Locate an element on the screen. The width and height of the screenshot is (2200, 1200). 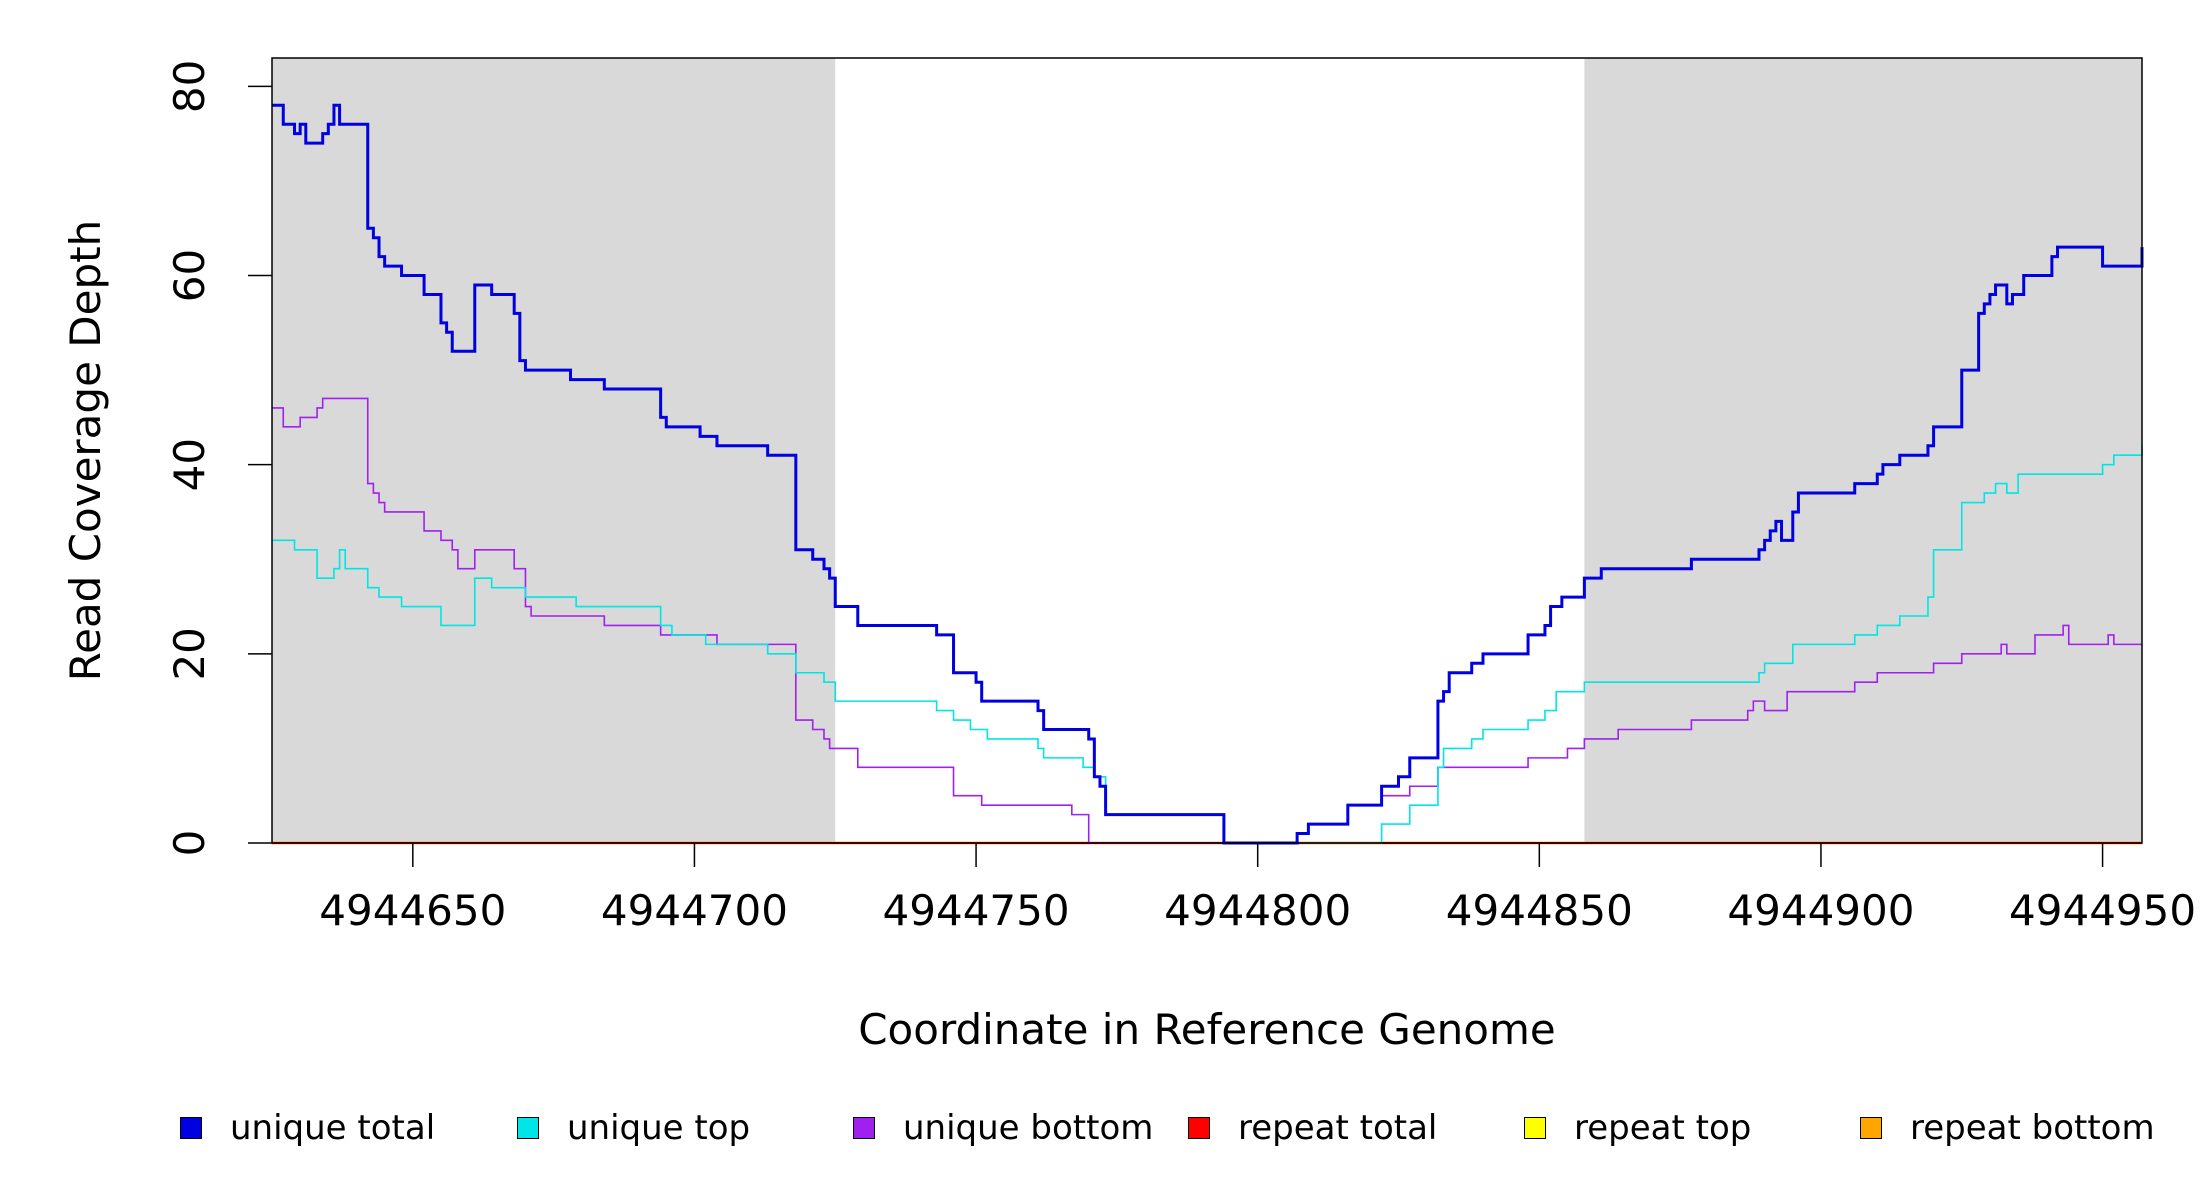
legend-item-unique-bottom: unique bottom is located at coordinates (1003, 1128).